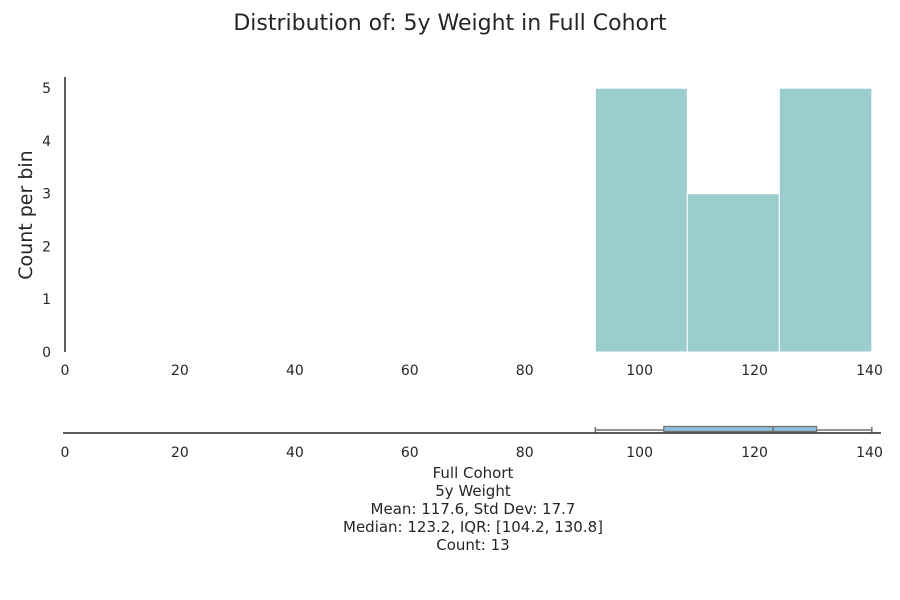 Image resolution: width=900 pixels, height=600 pixels. Describe the element at coordinates (180, 371) in the screenshot. I see `x-tick-label-20: 20` at that location.